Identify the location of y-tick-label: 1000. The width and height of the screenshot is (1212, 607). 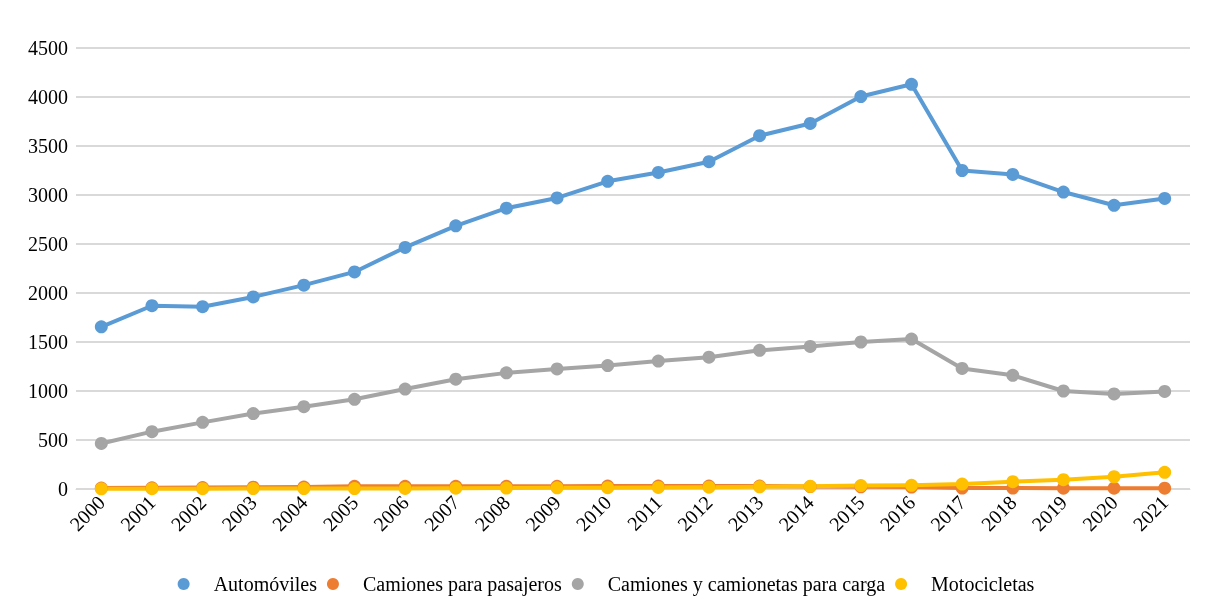
(48, 391).